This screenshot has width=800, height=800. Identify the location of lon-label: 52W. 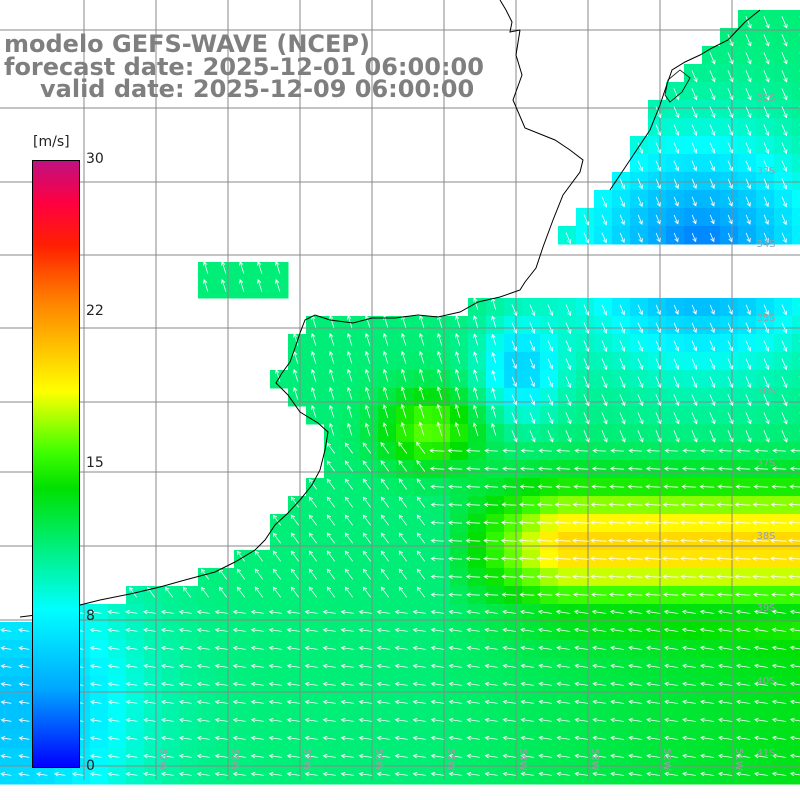
(666, 759).